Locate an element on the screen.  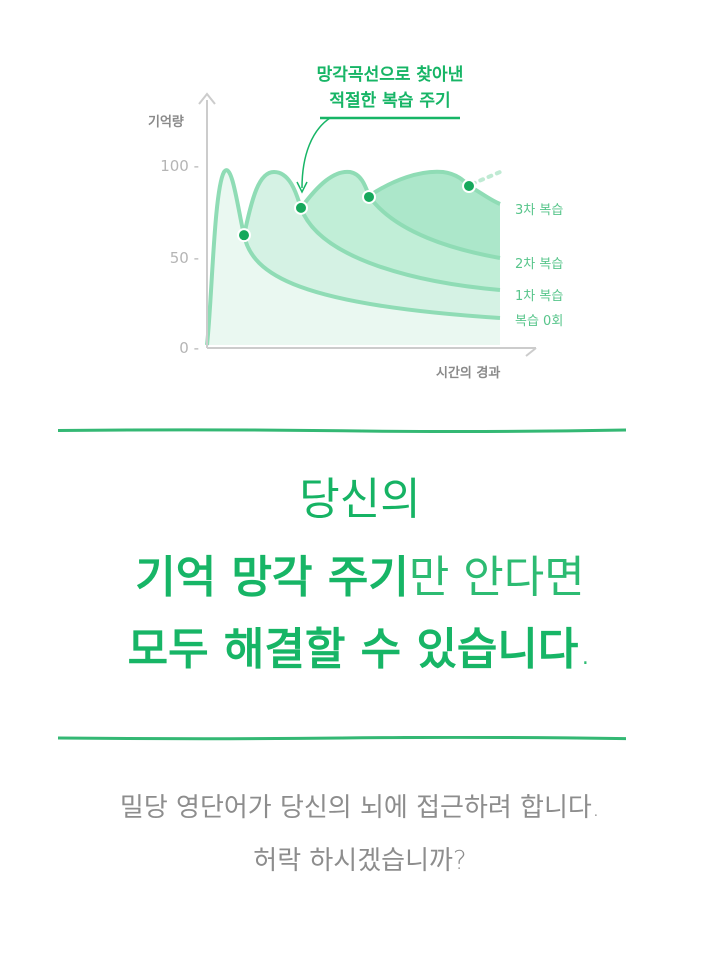
x-axis-arrowhead is located at coordinates (531, 352).